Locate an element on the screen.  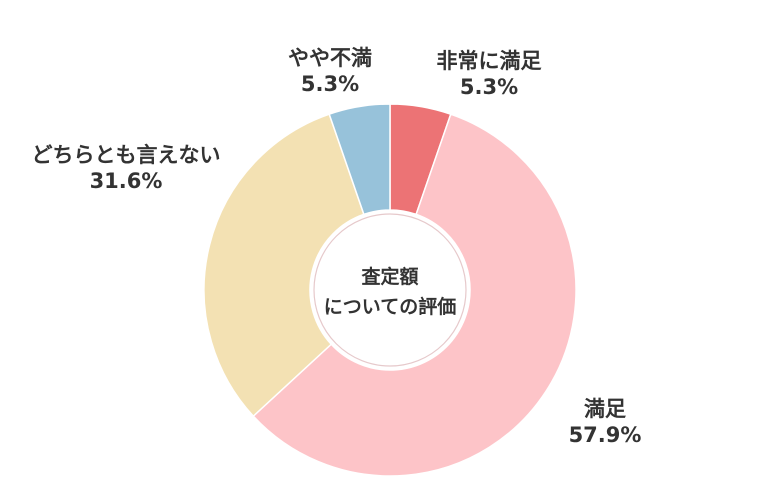
label-satisfied-name: 満足 is located at coordinates (604, 409).